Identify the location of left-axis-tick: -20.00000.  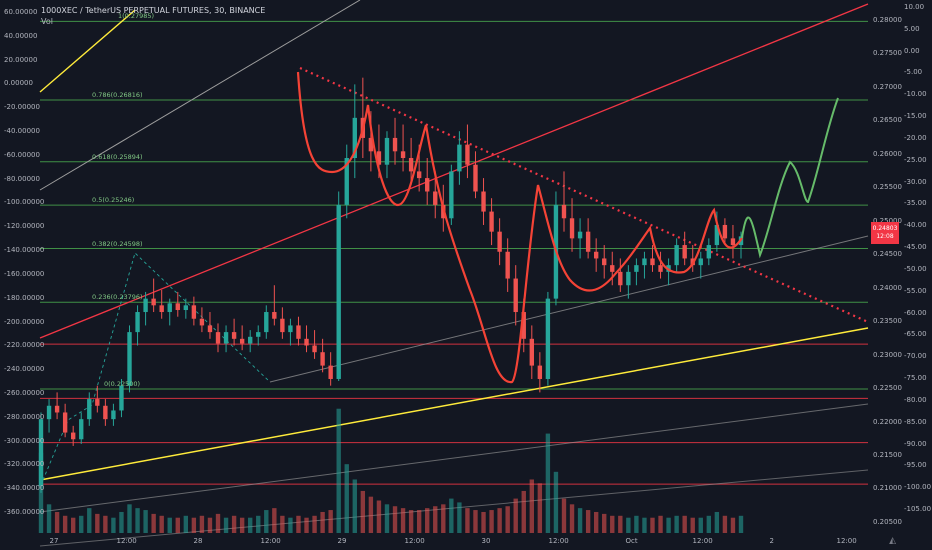
(22, 107).